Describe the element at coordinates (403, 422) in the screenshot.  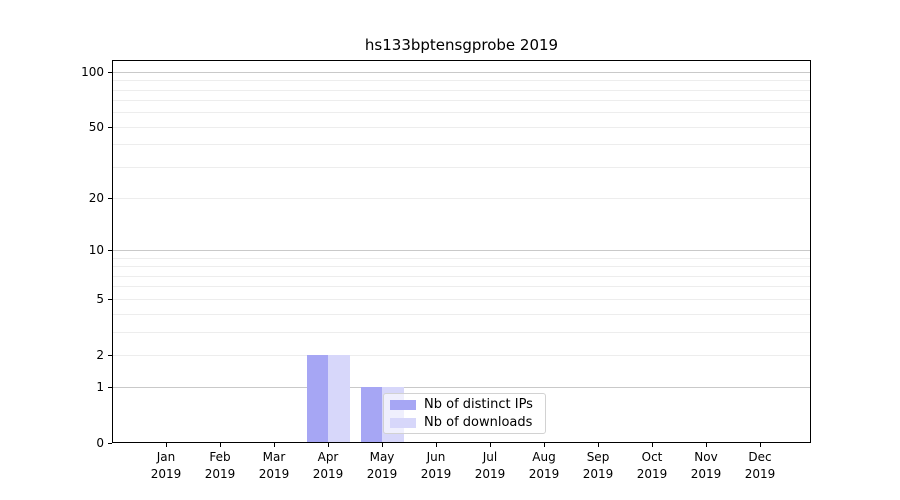
I see `legend-swatch-downloads` at that location.